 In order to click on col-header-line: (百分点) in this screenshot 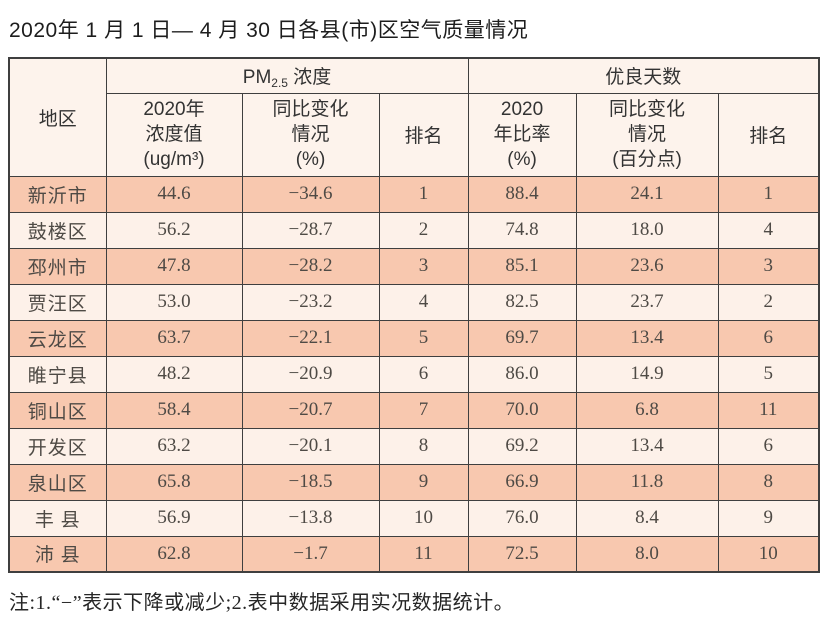, I will do `click(647, 160)`.